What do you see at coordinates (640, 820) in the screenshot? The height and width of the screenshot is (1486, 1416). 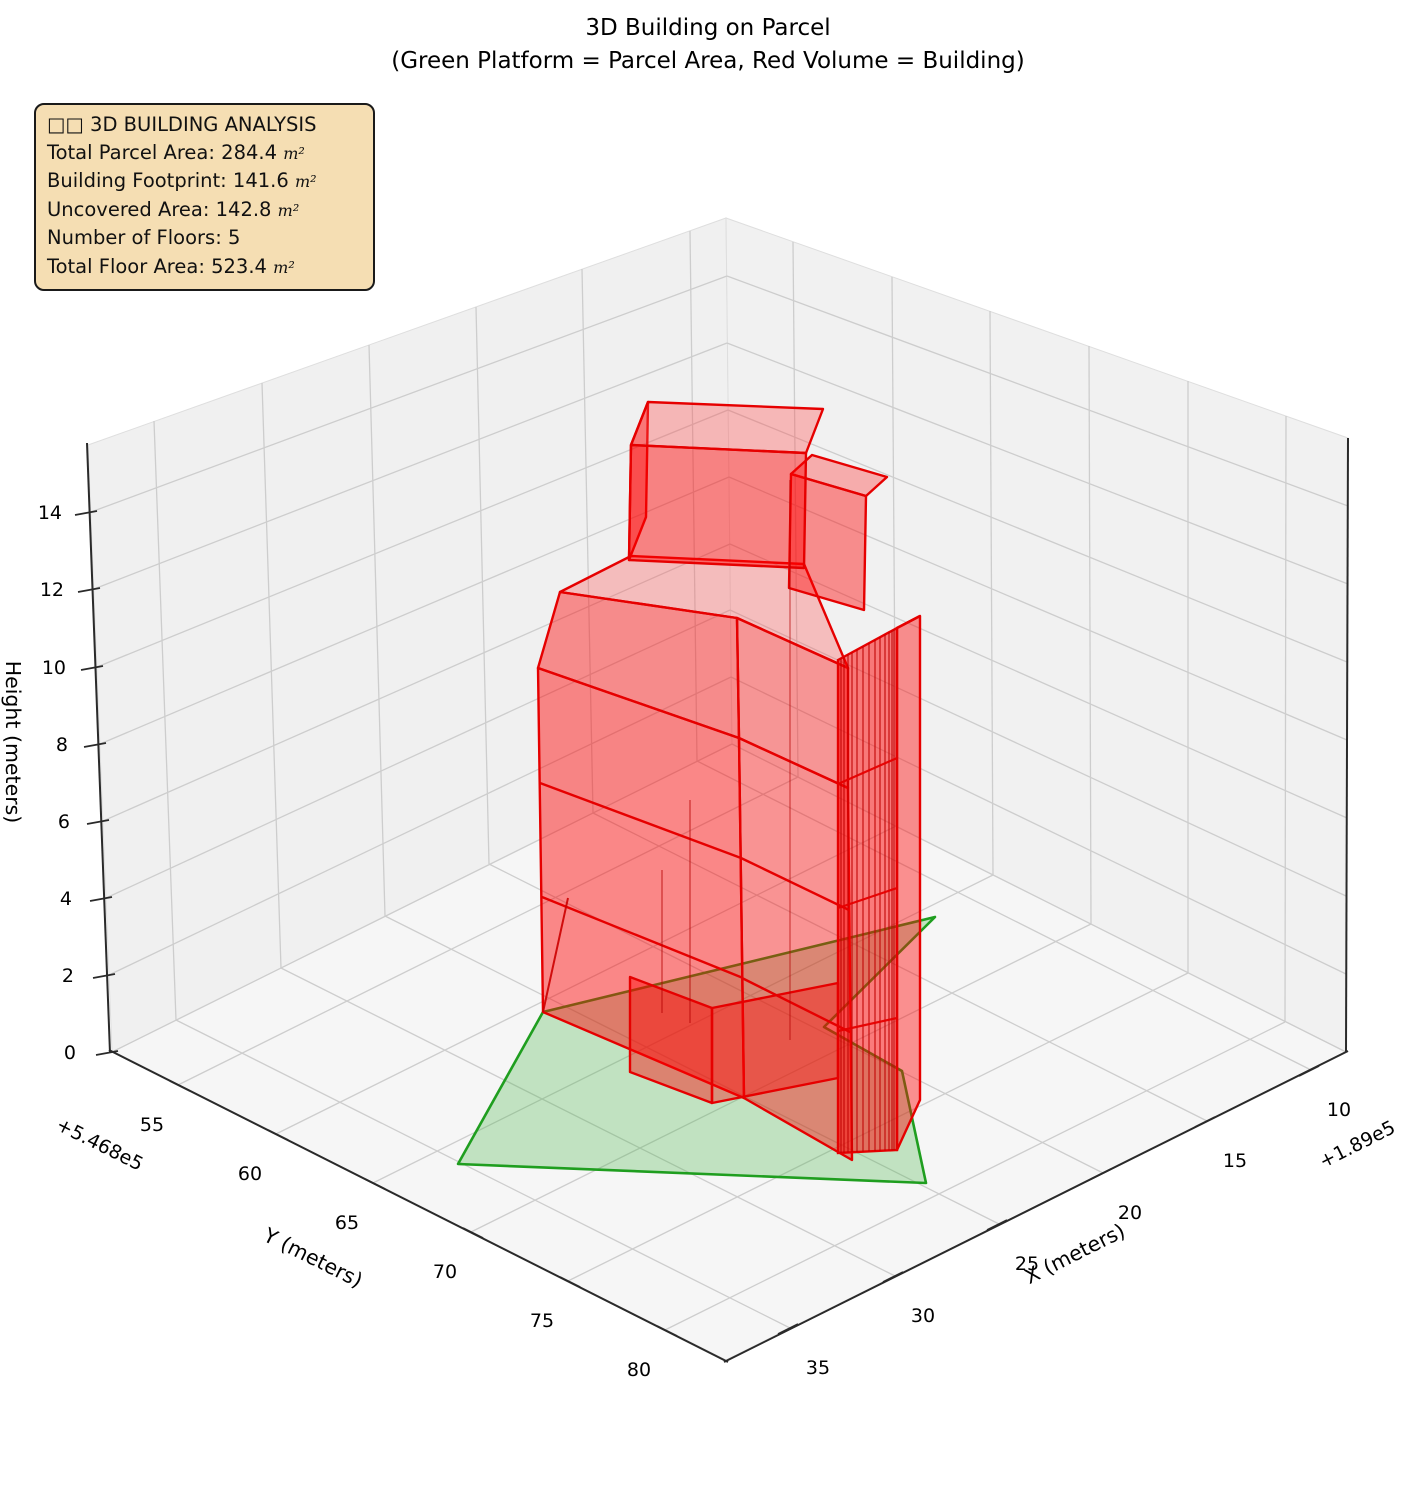 I see `slab-z6-left` at bounding box center [640, 820].